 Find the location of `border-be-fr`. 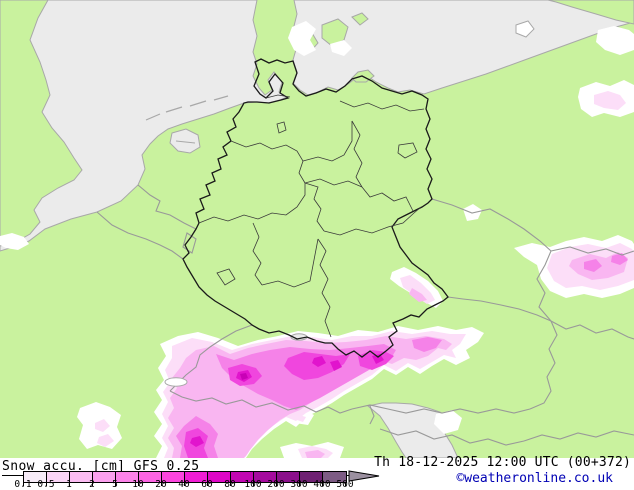

border-be-fr is located at coordinates (140, 235).